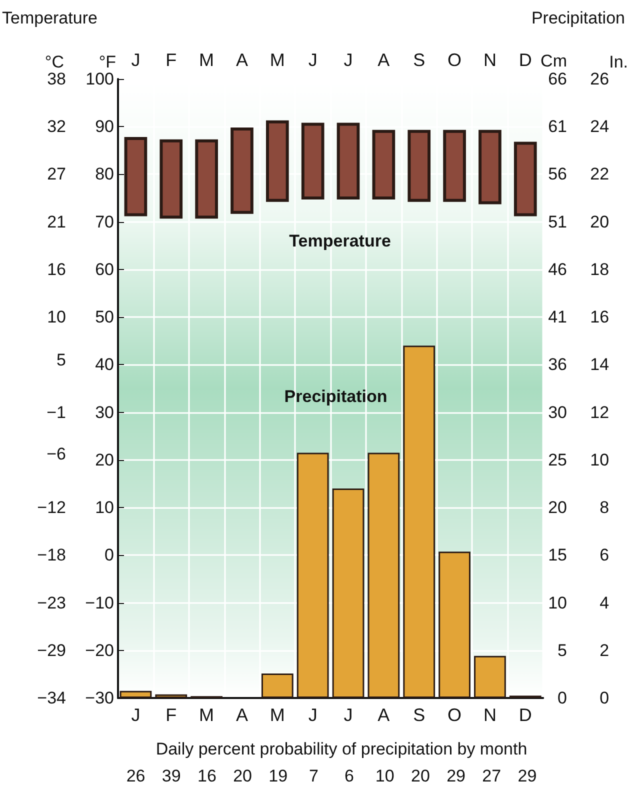 Image resolution: width=631 pixels, height=789 pixels. I want to click on text: 56, so click(557, 174).